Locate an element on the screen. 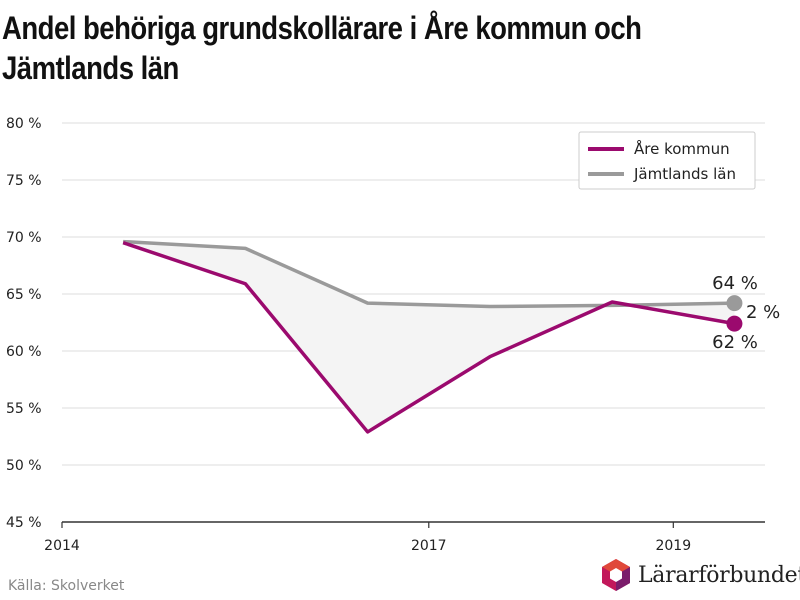 Image resolution: width=800 pixels, height=600 pixels. legend: Åre kommun Jämtlands län is located at coordinates (667, 160).